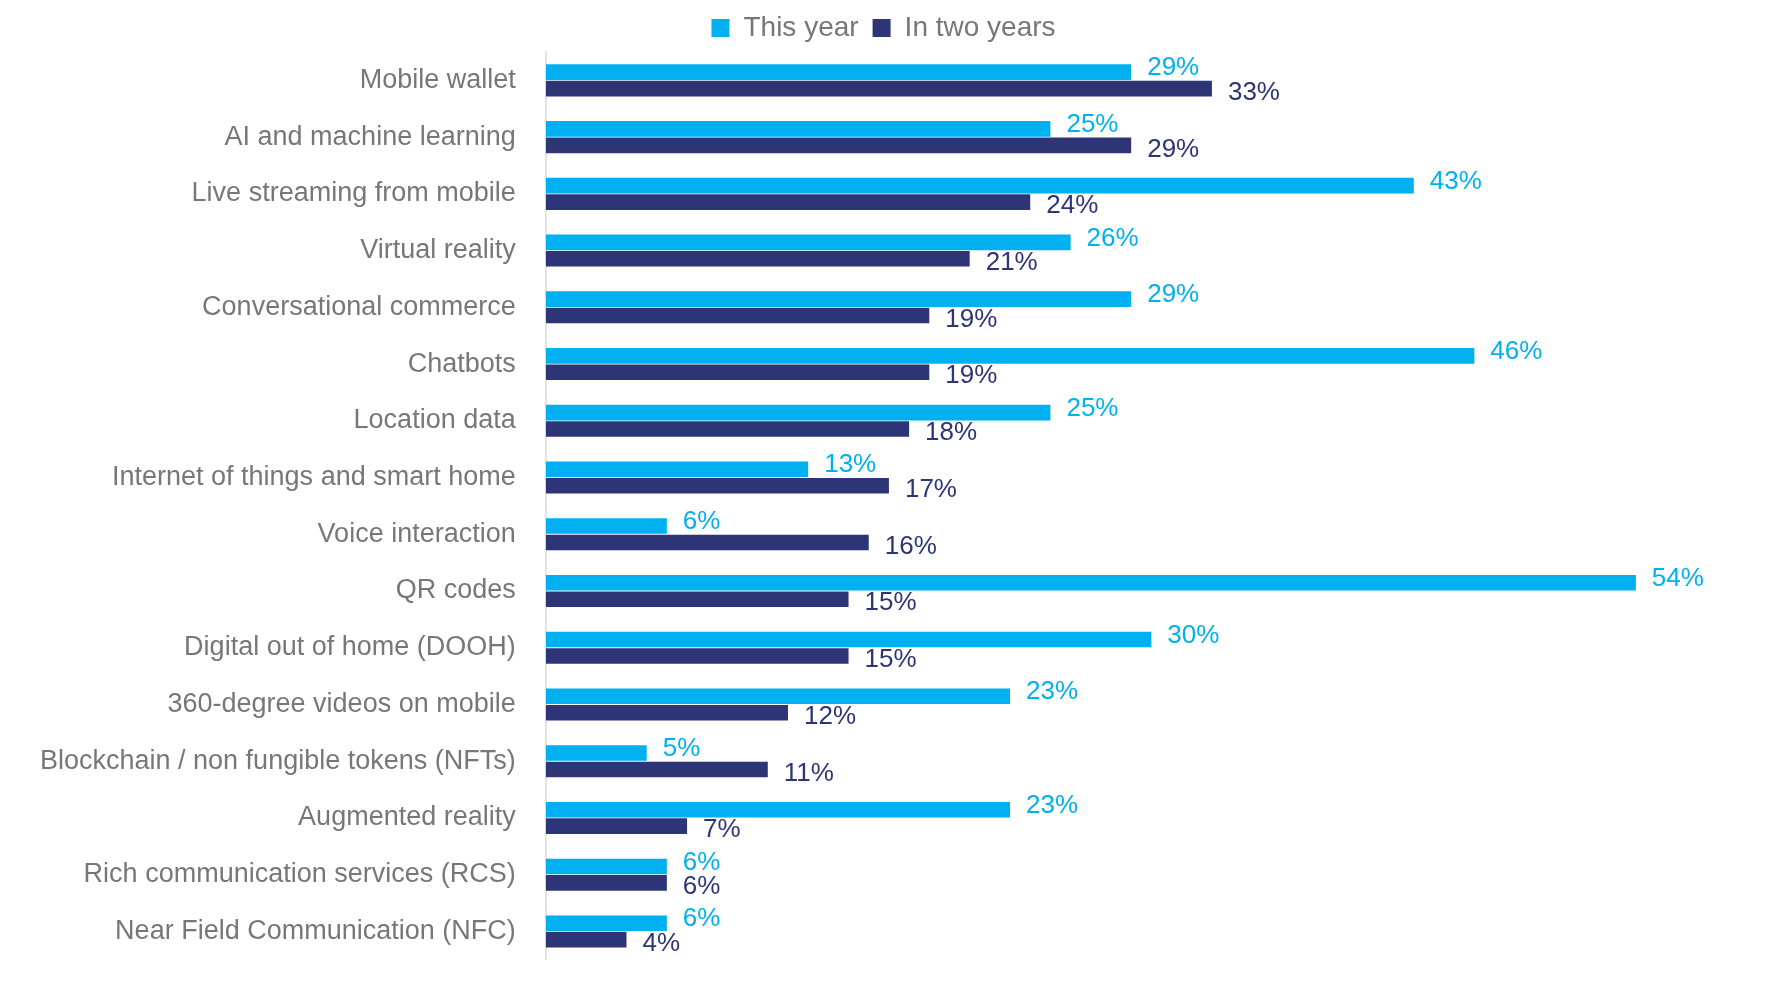 This screenshot has width=1787, height=1006. What do you see at coordinates (438, 249) in the screenshot?
I see `y-tick-label: Virtual reality` at bounding box center [438, 249].